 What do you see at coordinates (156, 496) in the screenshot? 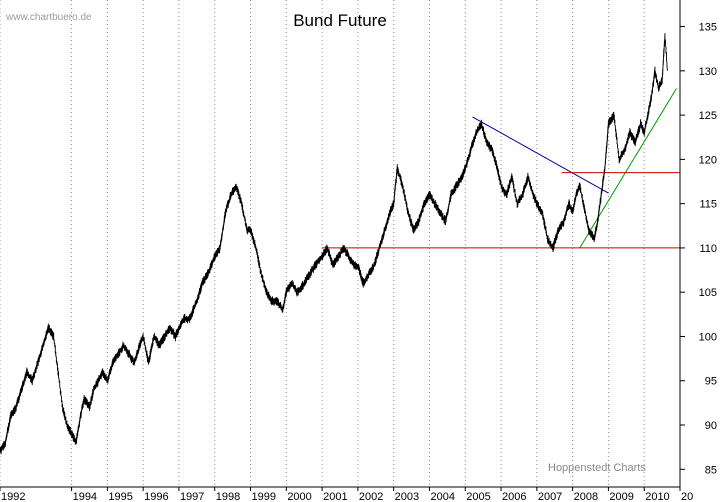
I see `x-tick-label-1996: 1996` at bounding box center [156, 496].